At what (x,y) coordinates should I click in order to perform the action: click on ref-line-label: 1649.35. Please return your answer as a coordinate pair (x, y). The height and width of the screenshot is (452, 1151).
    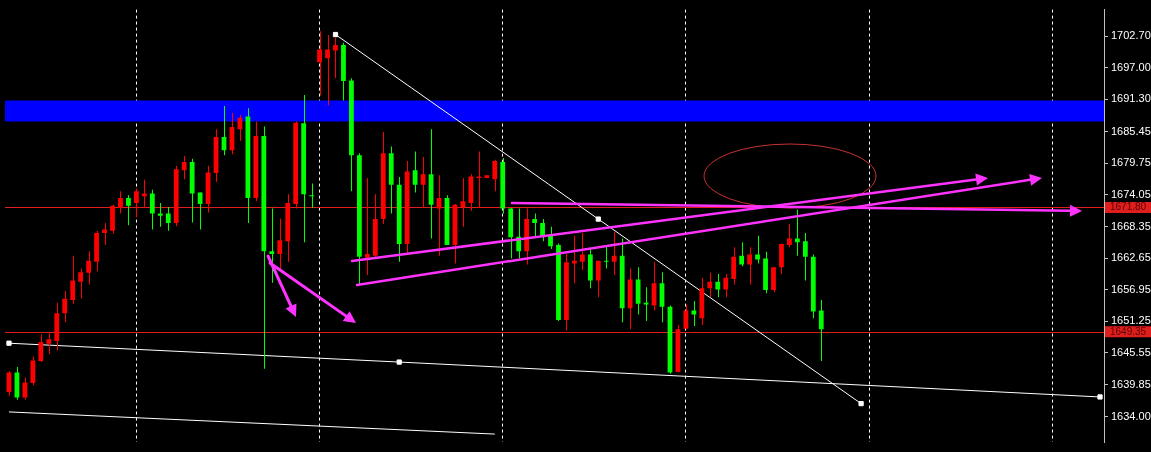
    Looking at the image, I should click on (1128, 331).